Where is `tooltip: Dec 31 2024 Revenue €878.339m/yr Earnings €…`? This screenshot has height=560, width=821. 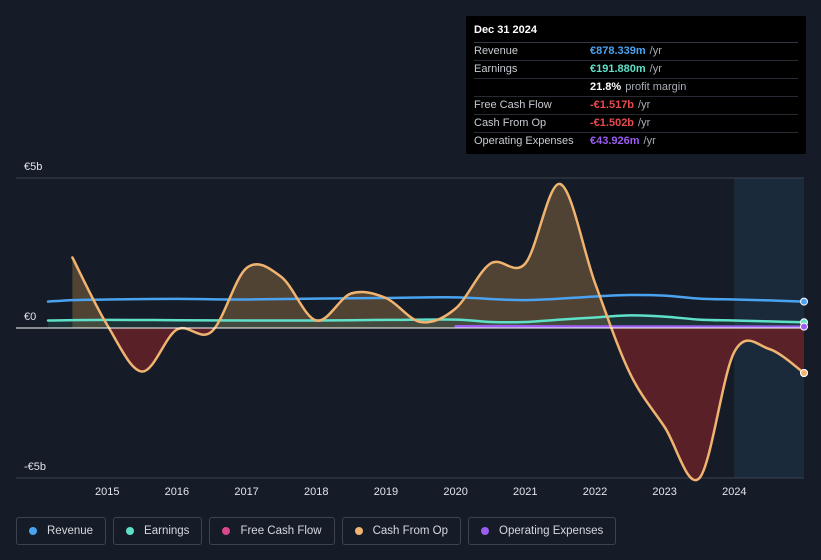 tooltip: Dec 31 2024 Revenue €878.339m/yr Earnings €… is located at coordinates (636, 85).